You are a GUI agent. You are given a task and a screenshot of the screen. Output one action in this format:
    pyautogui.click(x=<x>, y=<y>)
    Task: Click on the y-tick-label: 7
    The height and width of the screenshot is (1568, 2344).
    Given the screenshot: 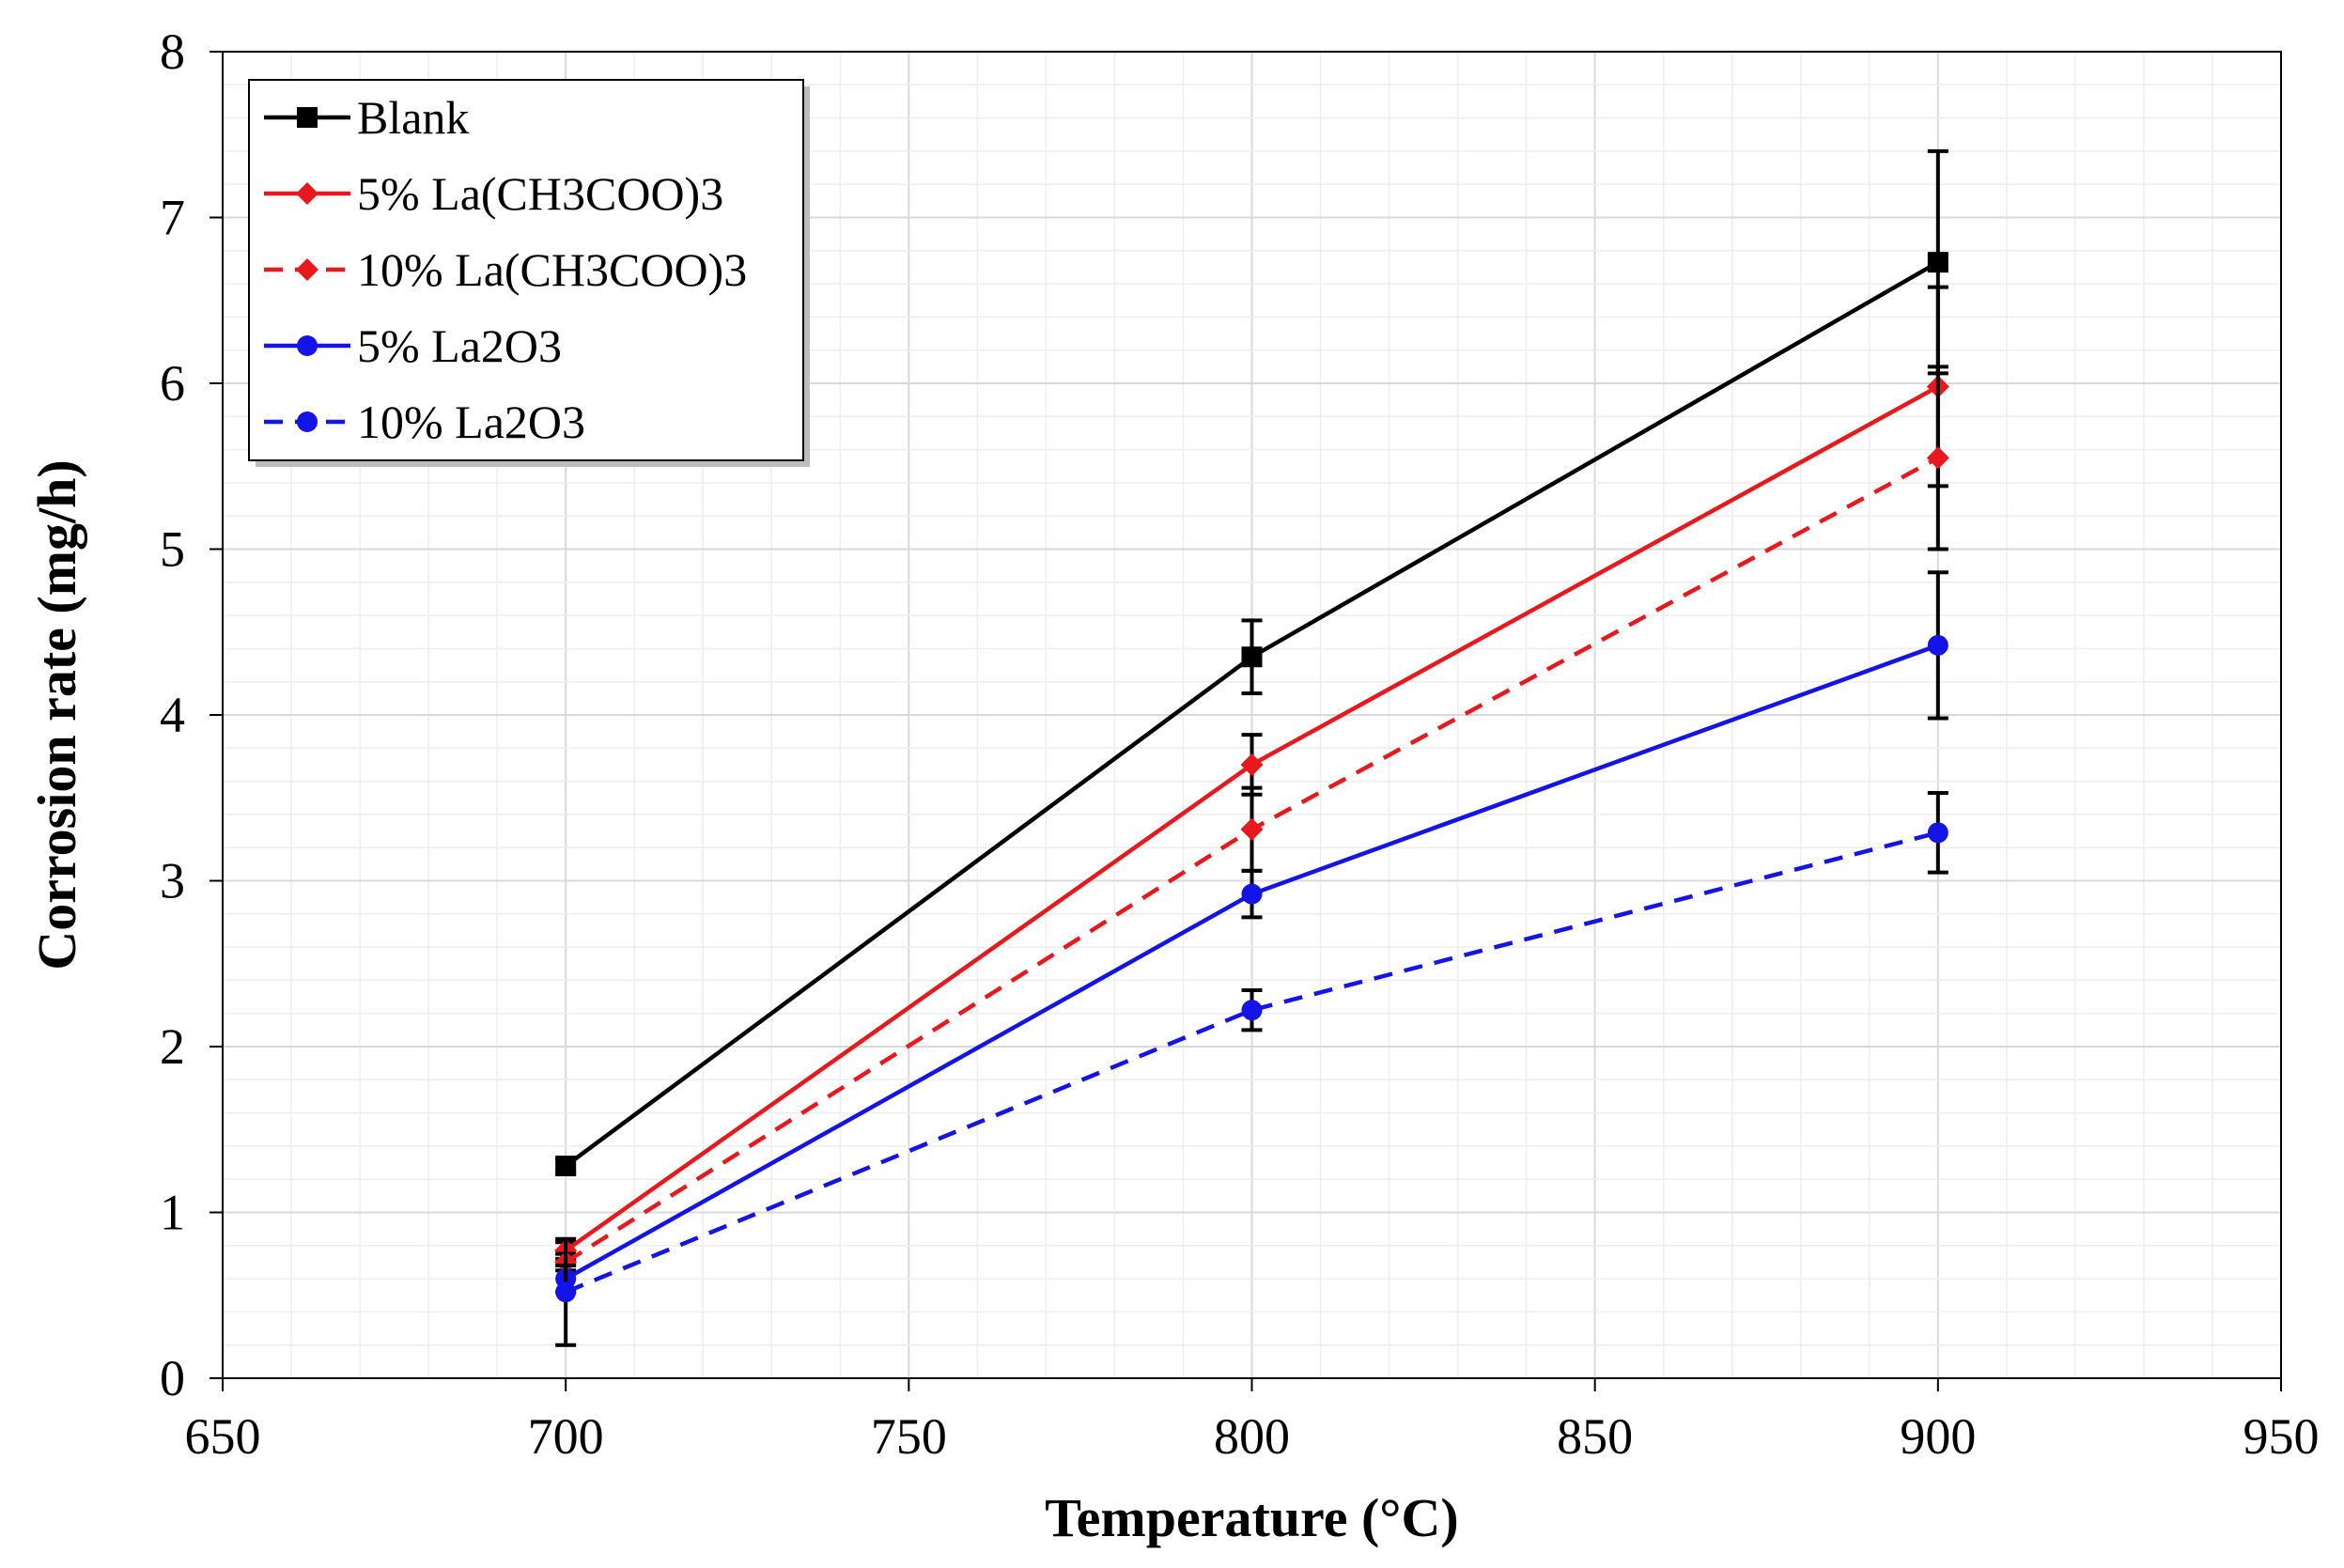 What is the action you would take?
    pyautogui.click(x=172, y=218)
    